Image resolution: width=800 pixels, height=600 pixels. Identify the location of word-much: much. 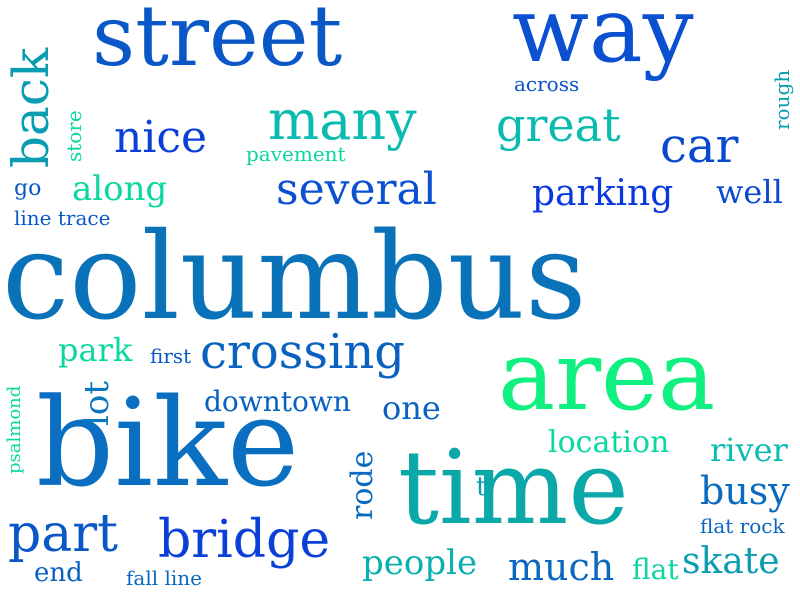
(561, 567).